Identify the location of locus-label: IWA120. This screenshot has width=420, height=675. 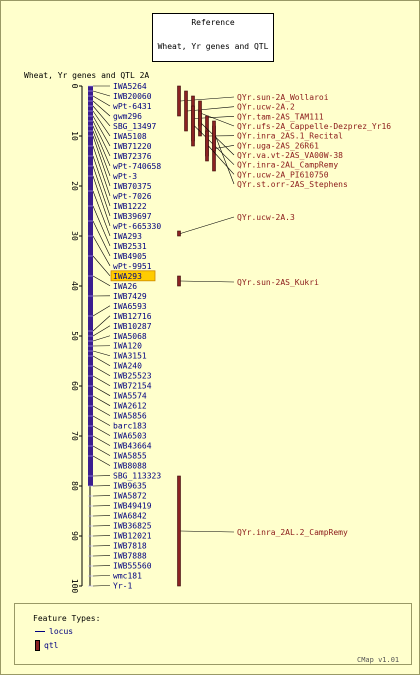
(127, 346).